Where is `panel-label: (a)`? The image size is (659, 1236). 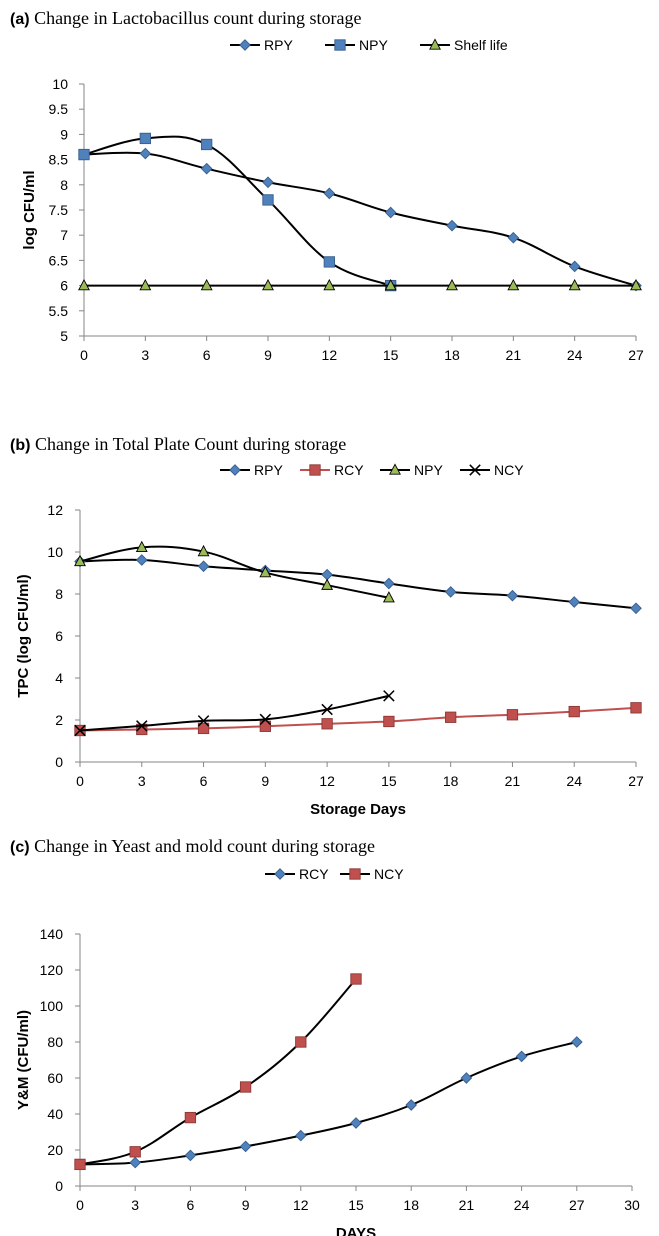 panel-label: (a) is located at coordinates (20, 19).